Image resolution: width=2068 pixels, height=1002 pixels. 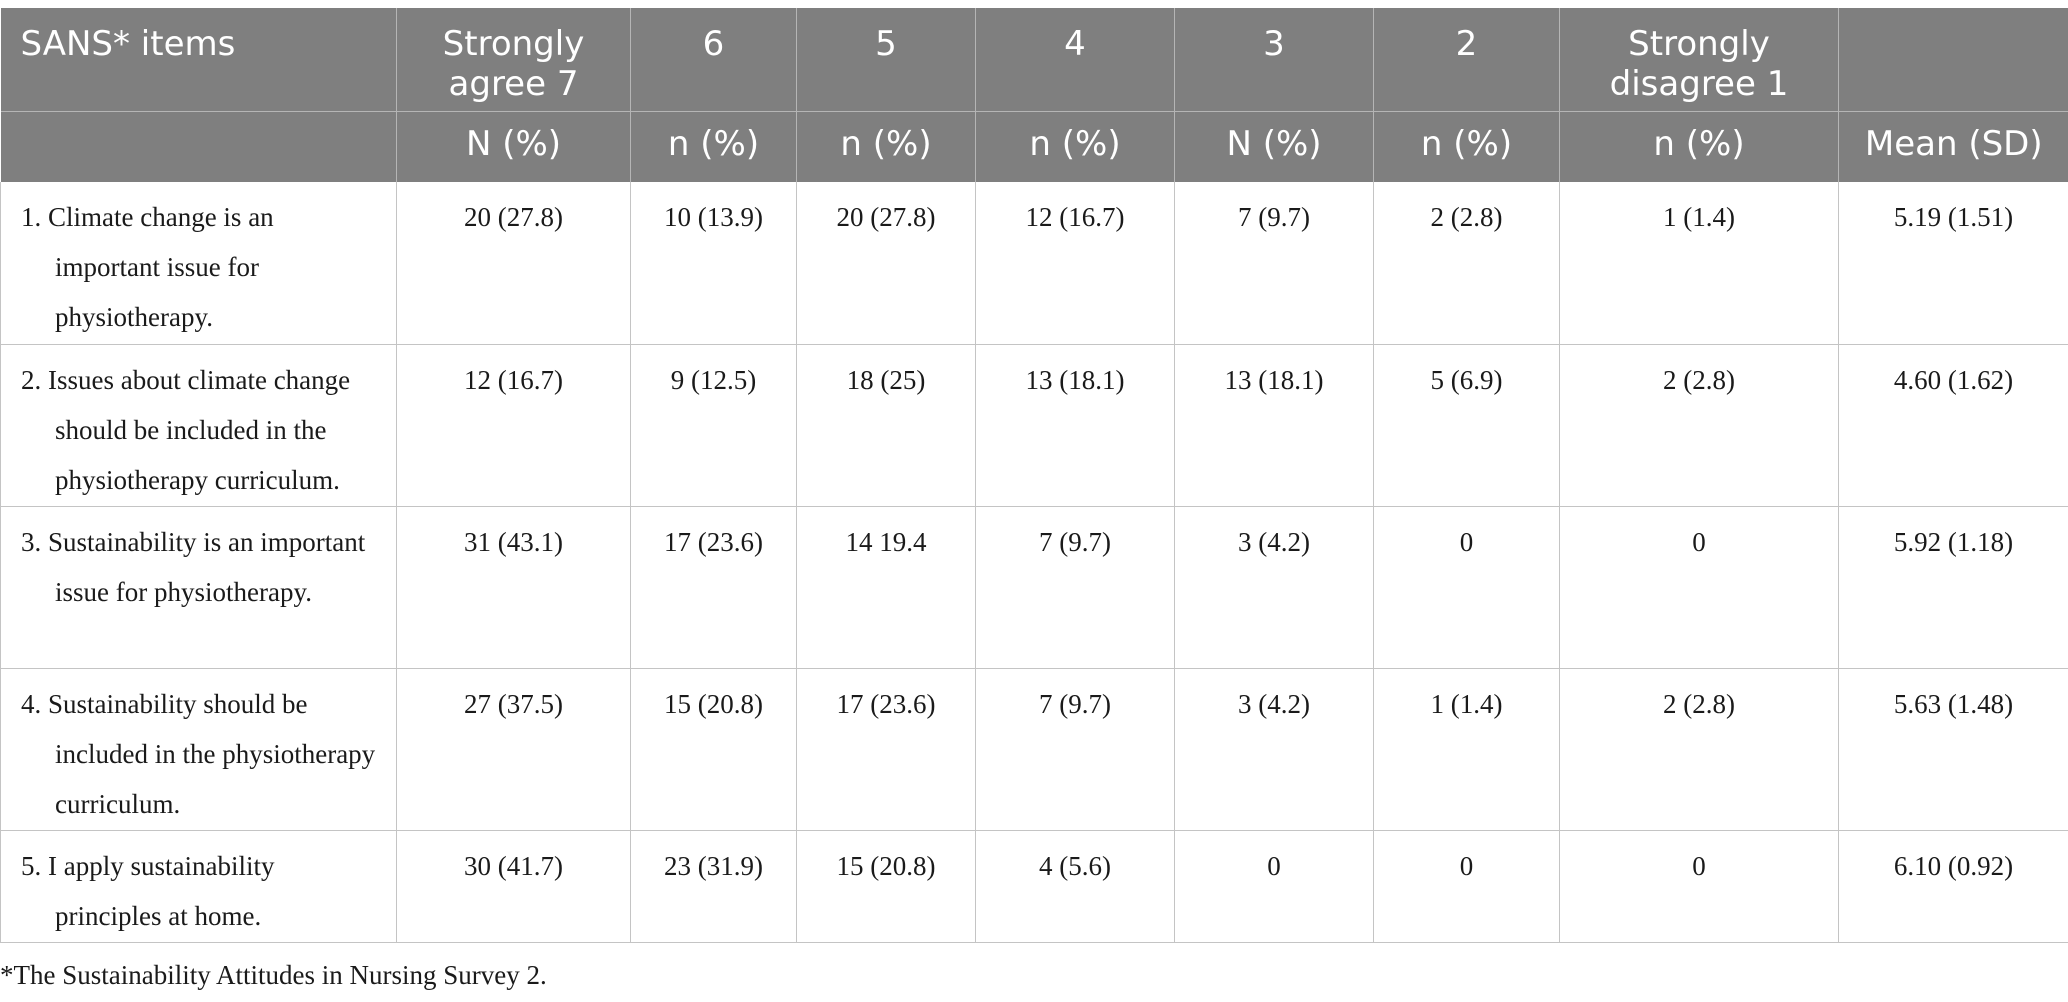 I want to click on header-3: 3, so click(x=1274, y=59).